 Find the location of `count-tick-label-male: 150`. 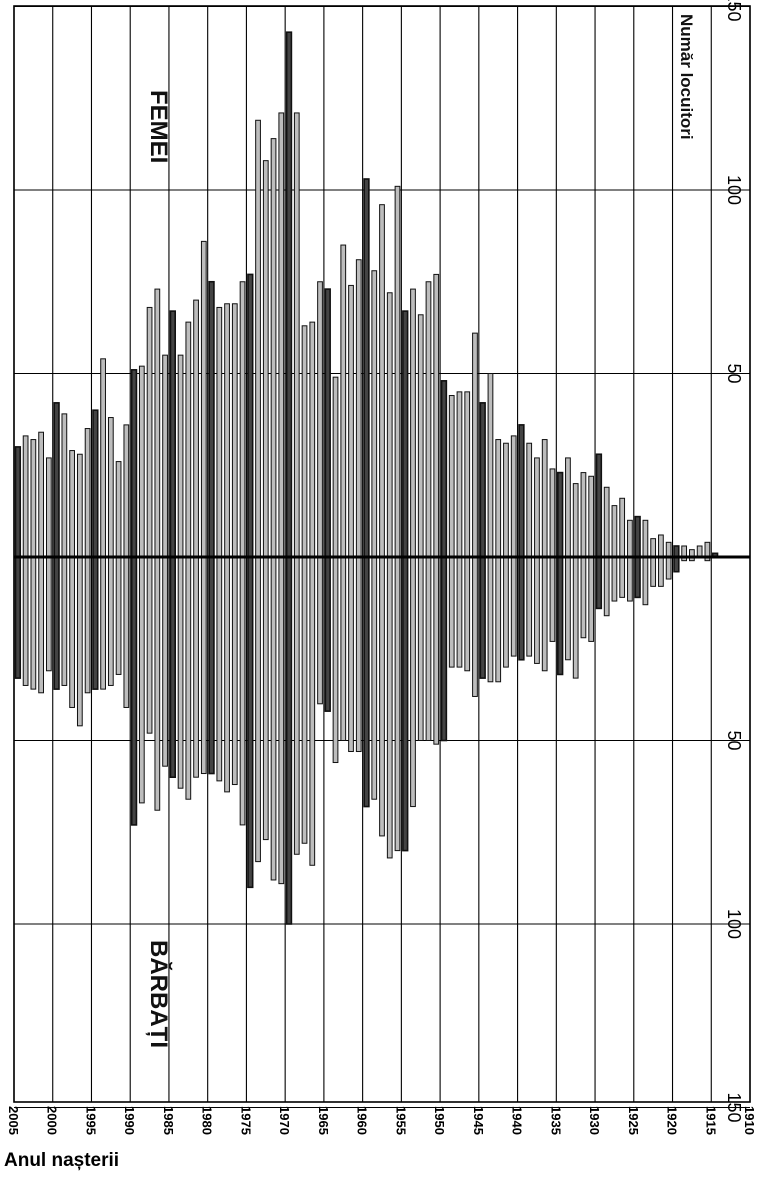

count-tick-label-male: 150 is located at coordinates (734, 1107).